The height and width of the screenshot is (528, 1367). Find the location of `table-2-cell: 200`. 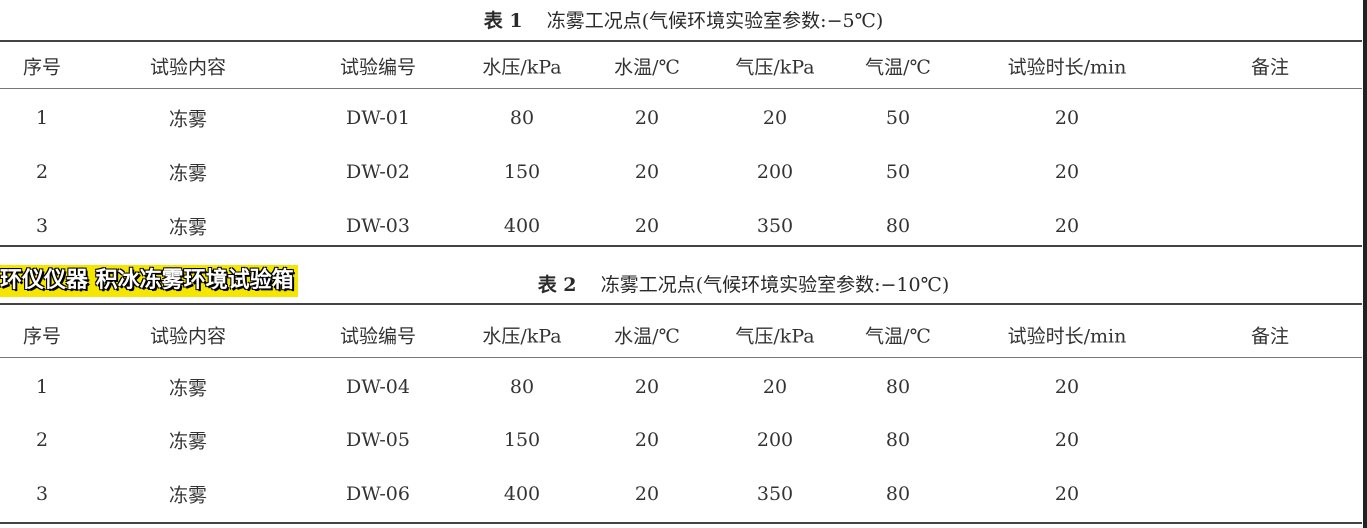

table-2-cell: 200 is located at coordinates (775, 440).